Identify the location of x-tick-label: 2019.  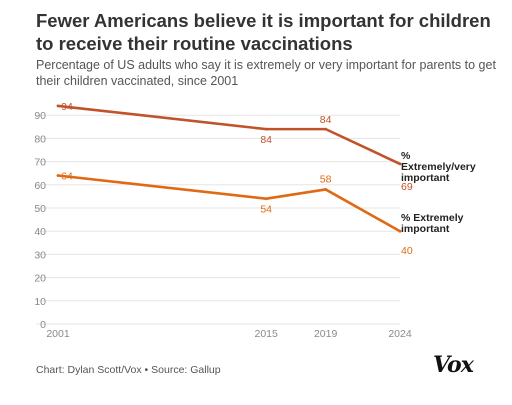
(326, 334).